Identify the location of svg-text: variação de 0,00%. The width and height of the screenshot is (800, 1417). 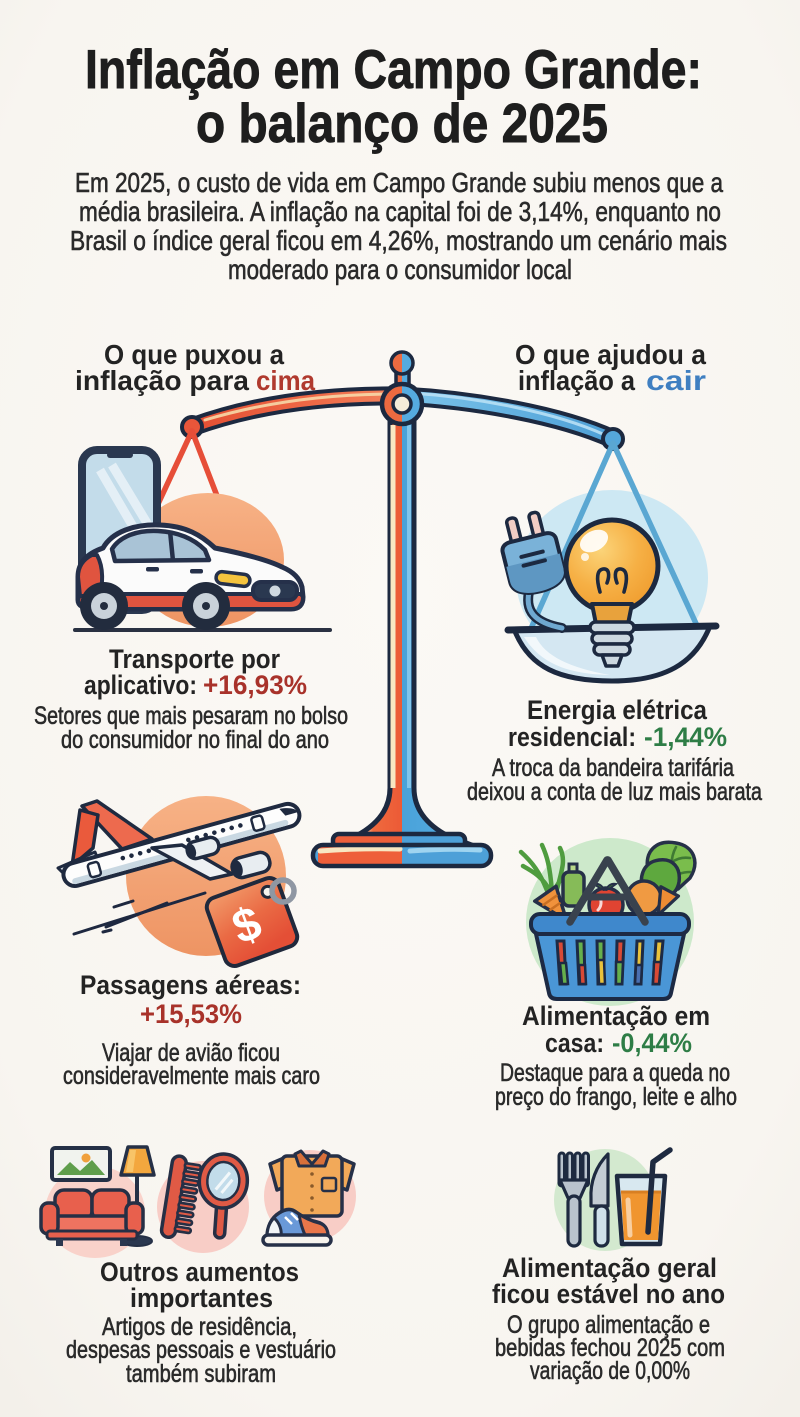
(610, 1371).